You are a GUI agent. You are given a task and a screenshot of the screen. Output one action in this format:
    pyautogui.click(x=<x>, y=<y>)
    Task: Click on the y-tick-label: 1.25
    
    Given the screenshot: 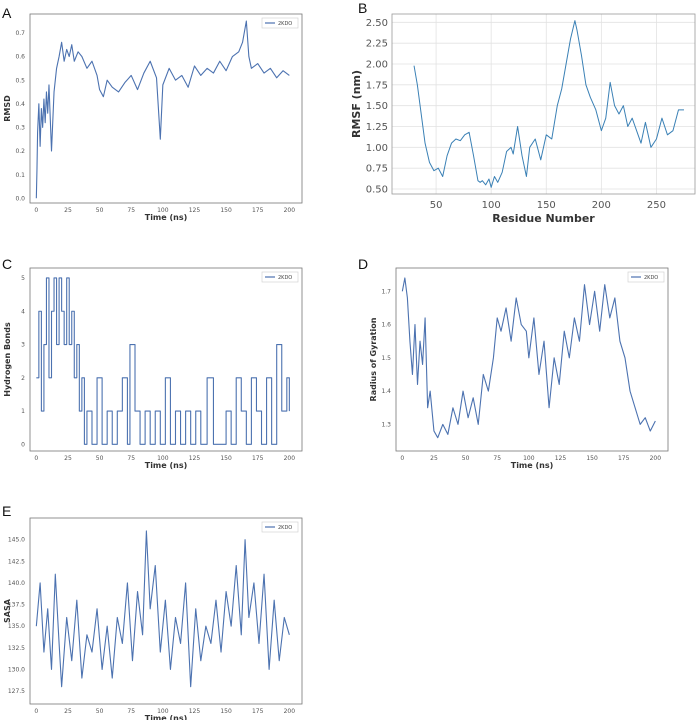 What is the action you would take?
    pyautogui.click(x=377, y=127)
    